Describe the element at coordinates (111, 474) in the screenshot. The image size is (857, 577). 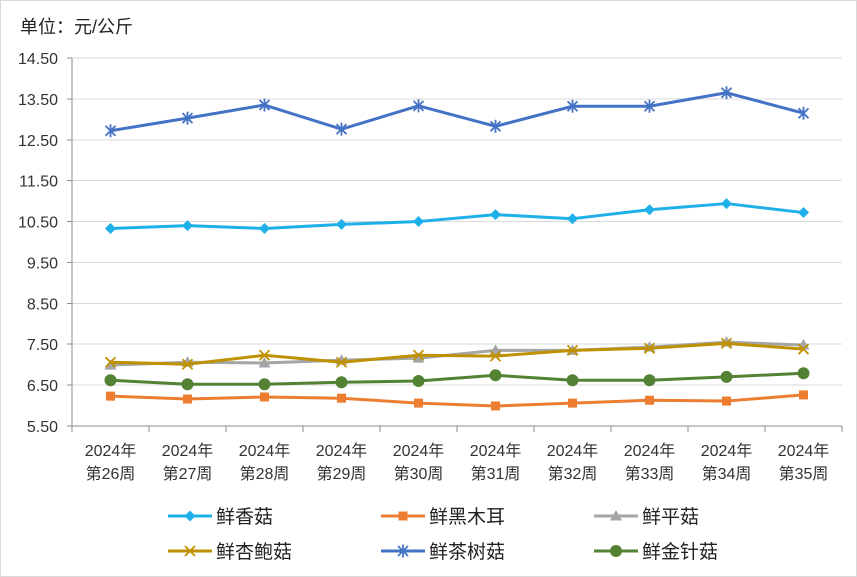
I see `x-tick-label: 第26周` at that location.